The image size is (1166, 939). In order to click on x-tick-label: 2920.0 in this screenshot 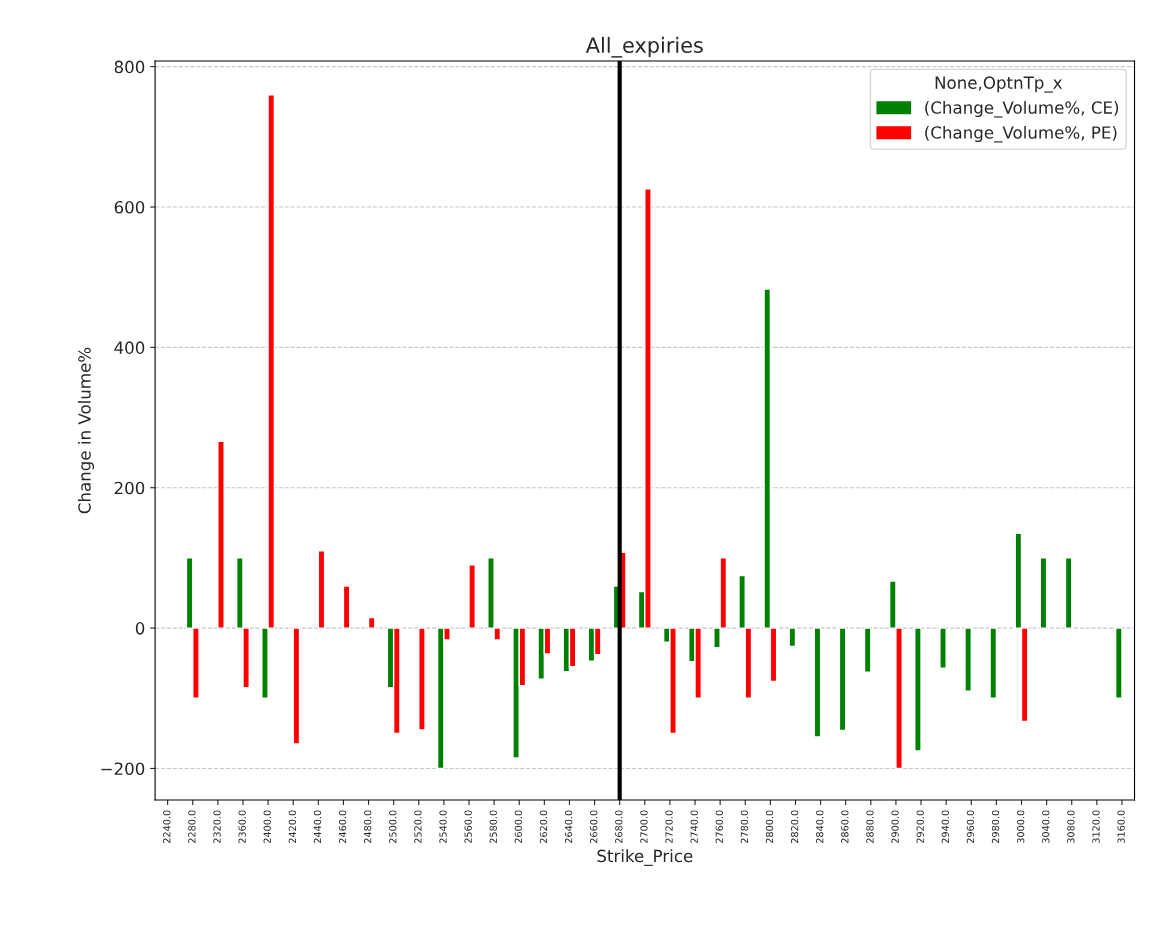, I will do `click(920, 827)`.